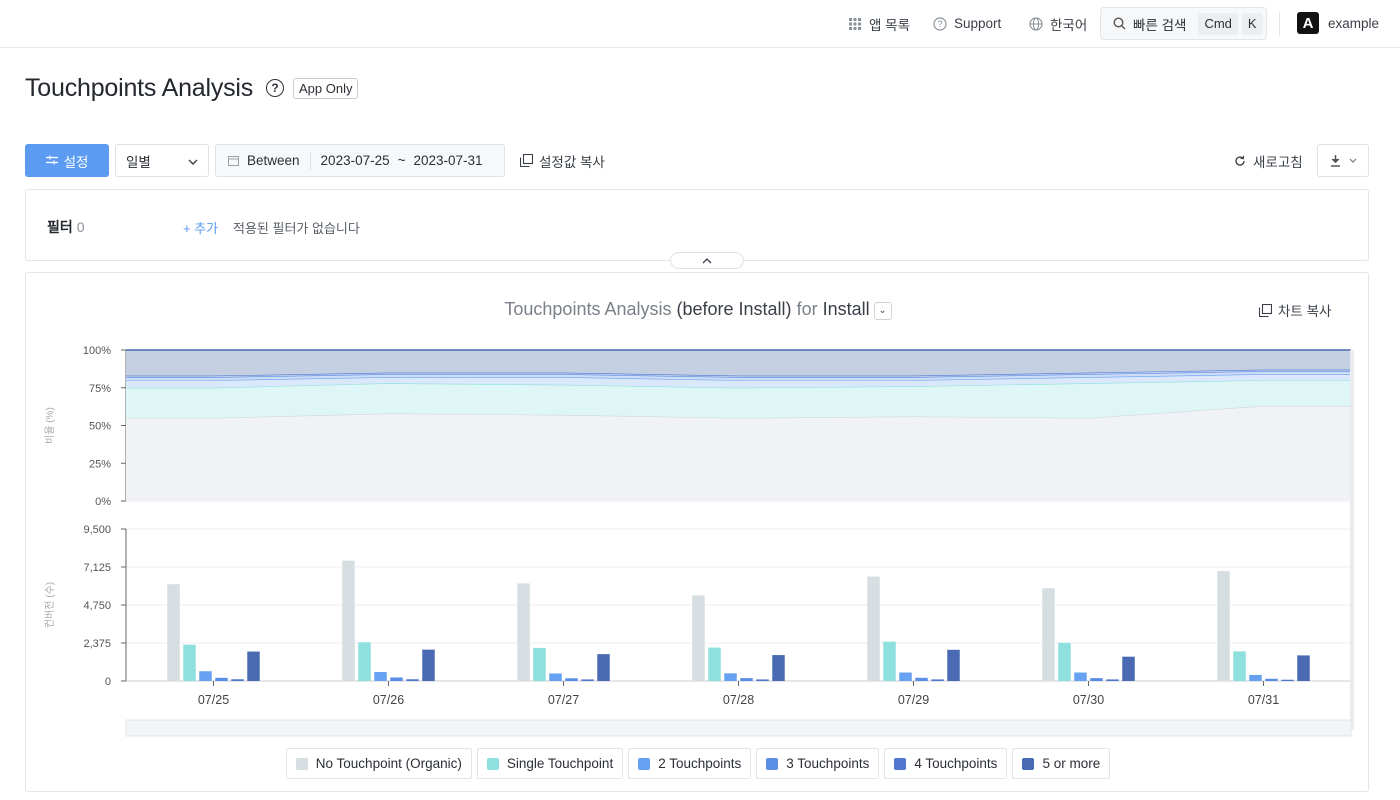 The width and height of the screenshot is (1400, 800). I want to click on event-dropdown-button: ⌄, so click(882, 311).